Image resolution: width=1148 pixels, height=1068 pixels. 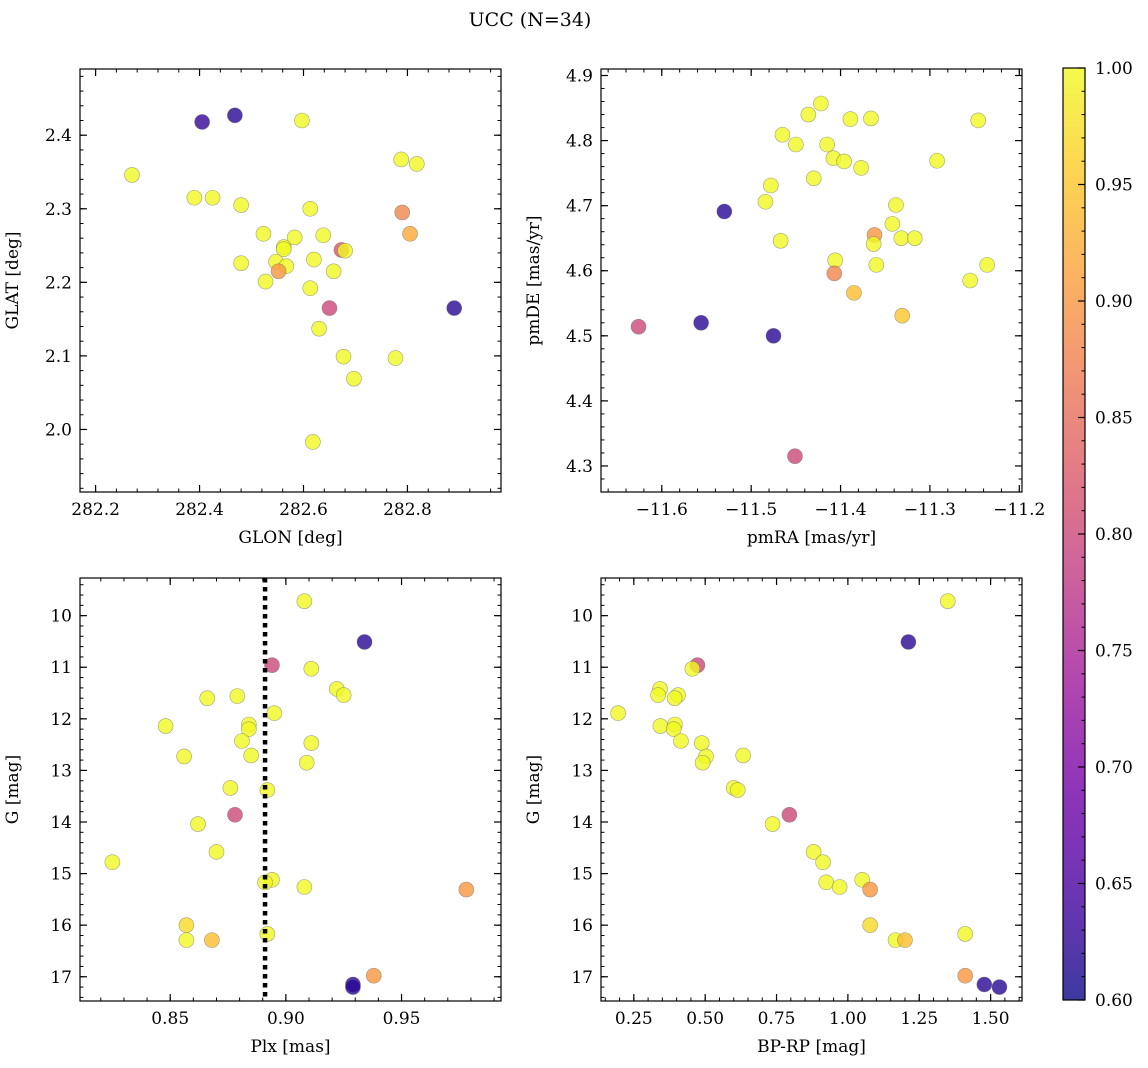 I want to click on y-tick-label: 4.7, so click(x=579, y=207).